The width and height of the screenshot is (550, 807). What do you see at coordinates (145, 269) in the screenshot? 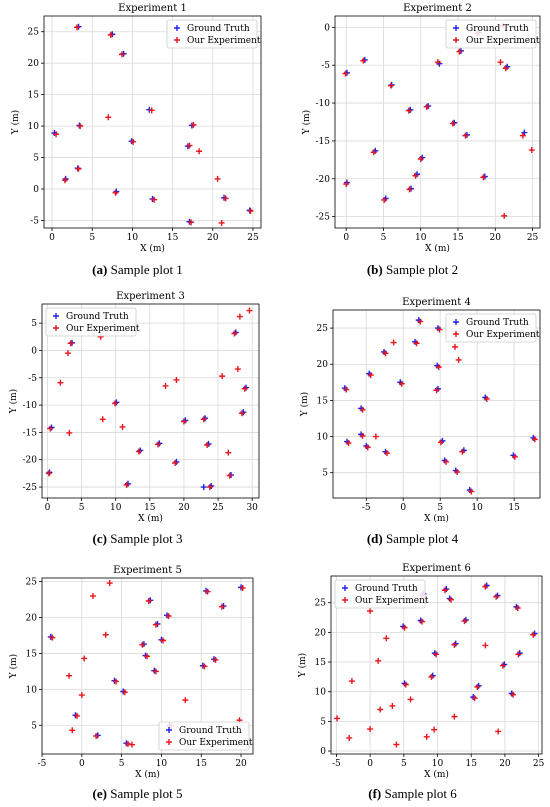
I see `caption-text: Sample plot 1` at bounding box center [145, 269].